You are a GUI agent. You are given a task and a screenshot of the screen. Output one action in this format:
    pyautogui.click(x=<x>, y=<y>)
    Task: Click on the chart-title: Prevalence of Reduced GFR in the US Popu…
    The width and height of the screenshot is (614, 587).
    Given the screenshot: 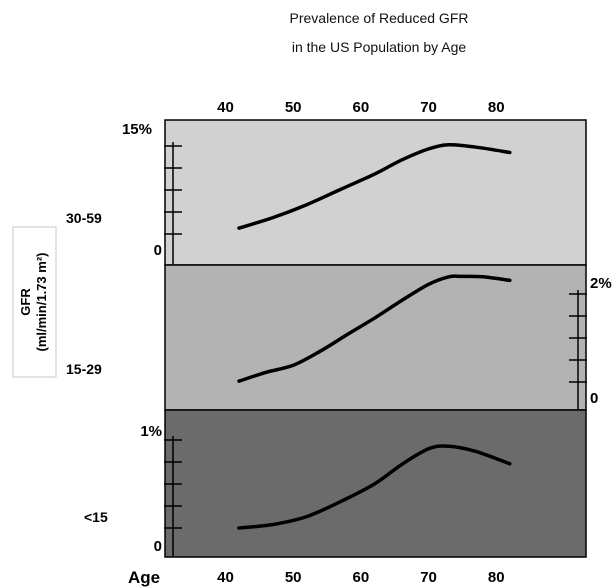 What is the action you would take?
    pyautogui.click(x=379, y=32)
    